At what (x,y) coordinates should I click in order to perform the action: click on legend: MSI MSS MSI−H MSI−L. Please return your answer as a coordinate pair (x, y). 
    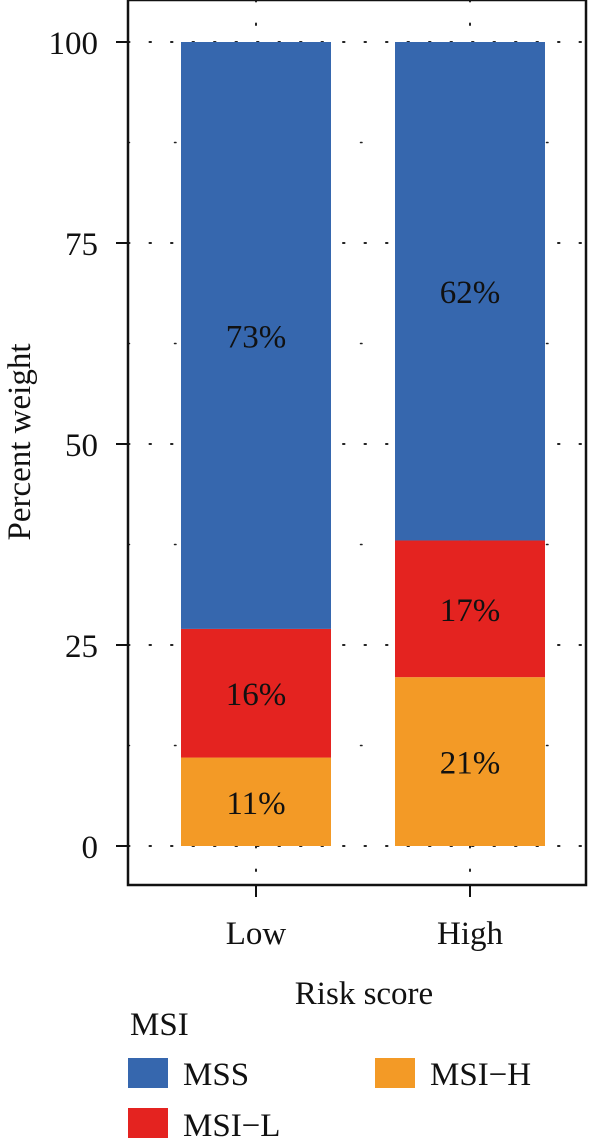
    Looking at the image, I should click on (329, 1073).